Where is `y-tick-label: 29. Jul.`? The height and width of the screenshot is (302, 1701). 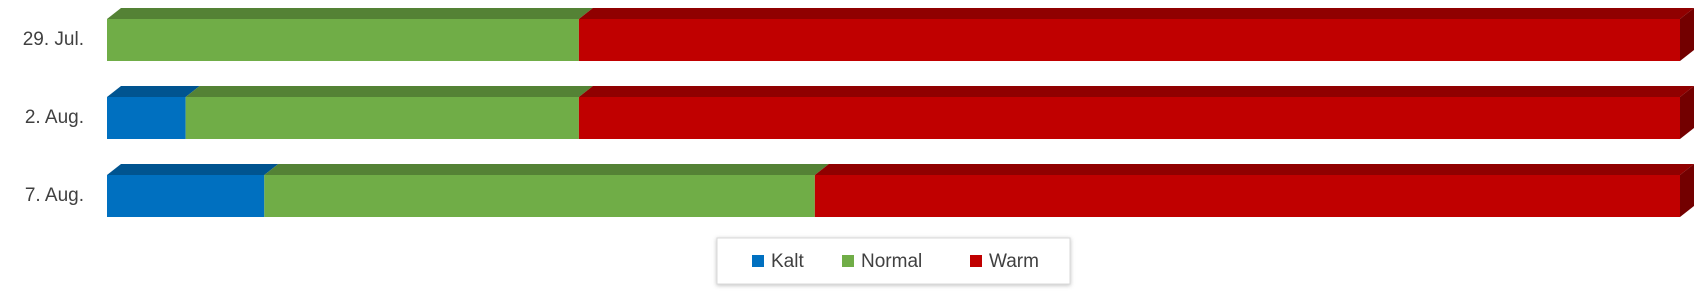
y-tick-label: 29. Jul. is located at coordinates (53, 39).